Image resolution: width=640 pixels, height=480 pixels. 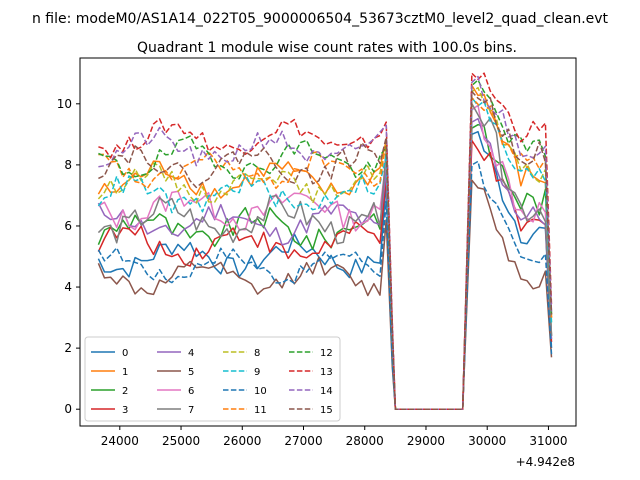 What do you see at coordinates (326, 372) in the screenshot?
I see `legend-label: 13` at bounding box center [326, 372].